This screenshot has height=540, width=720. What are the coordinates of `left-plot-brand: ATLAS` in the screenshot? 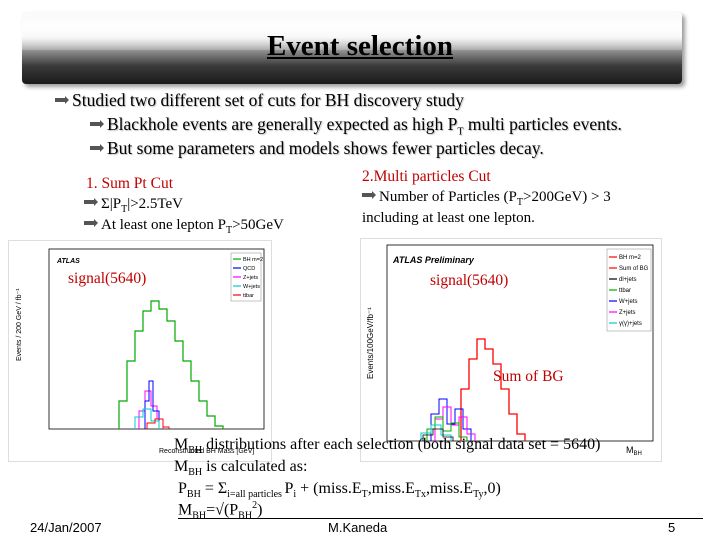 It's located at (68, 261).